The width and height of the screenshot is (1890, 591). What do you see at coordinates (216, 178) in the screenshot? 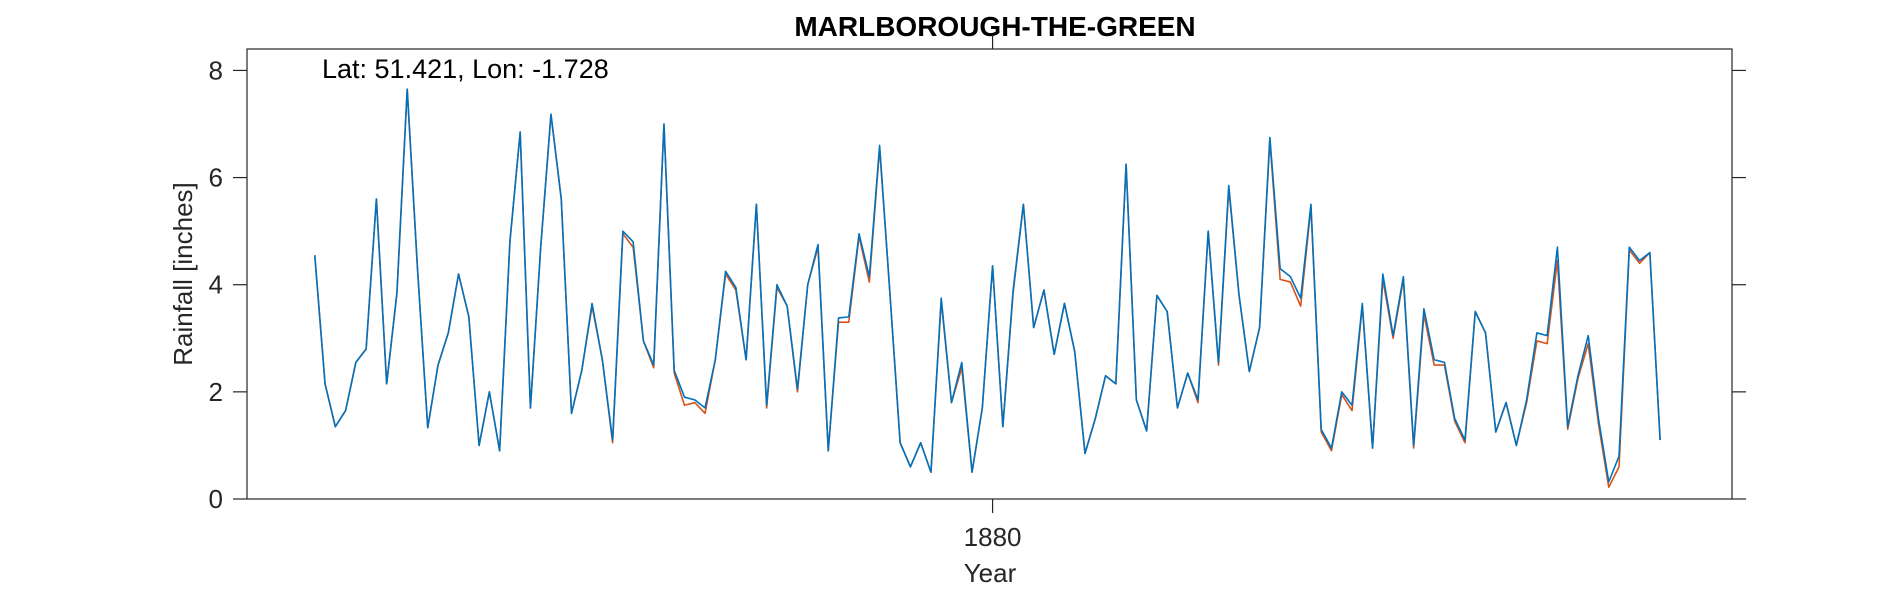
I see `y-tick-label: 6` at bounding box center [216, 178].